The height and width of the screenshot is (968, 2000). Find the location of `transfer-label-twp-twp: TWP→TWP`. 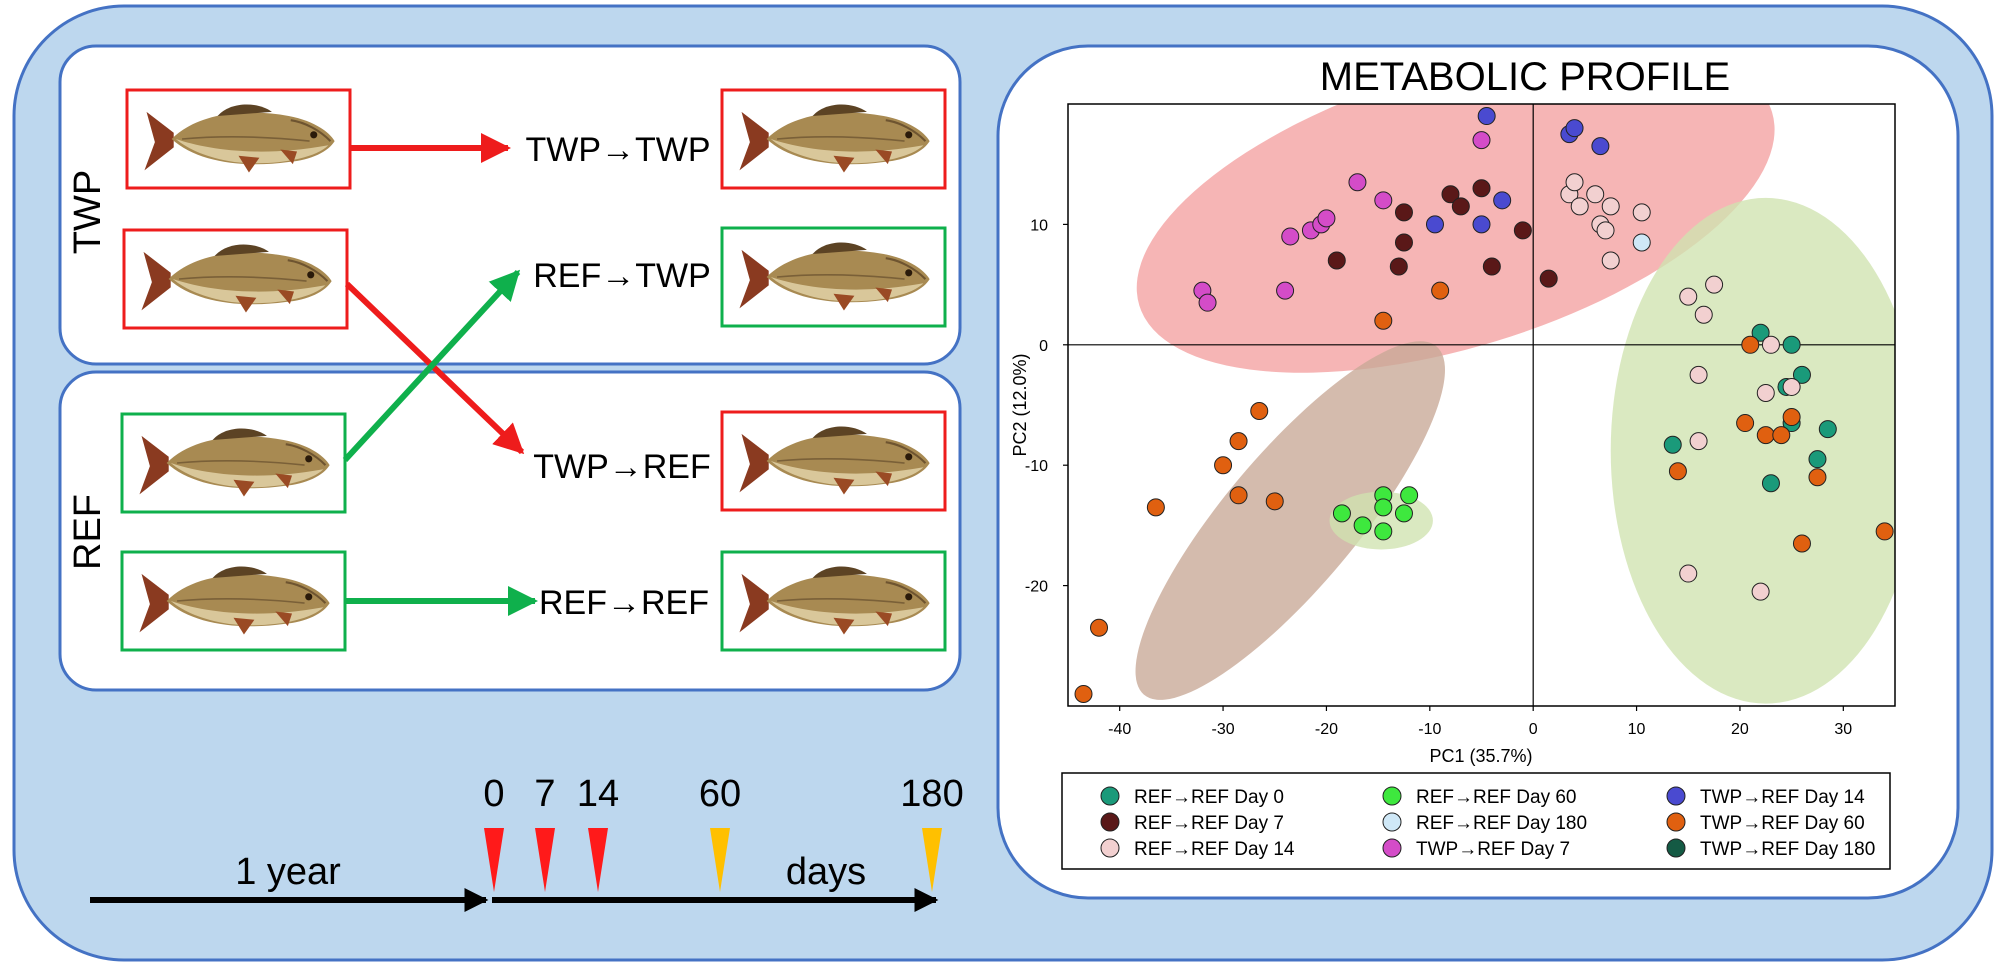

transfer-label-twp-twp: TWP→TWP is located at coordinates (617, 150).